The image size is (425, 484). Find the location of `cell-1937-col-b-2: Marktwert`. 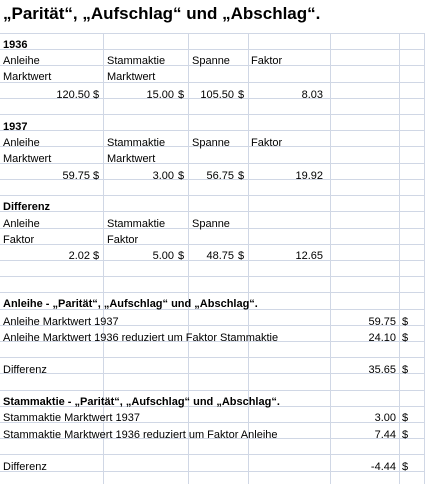

cell-1937-col-b-2: Marktwert is located at coordinates (131, 159).